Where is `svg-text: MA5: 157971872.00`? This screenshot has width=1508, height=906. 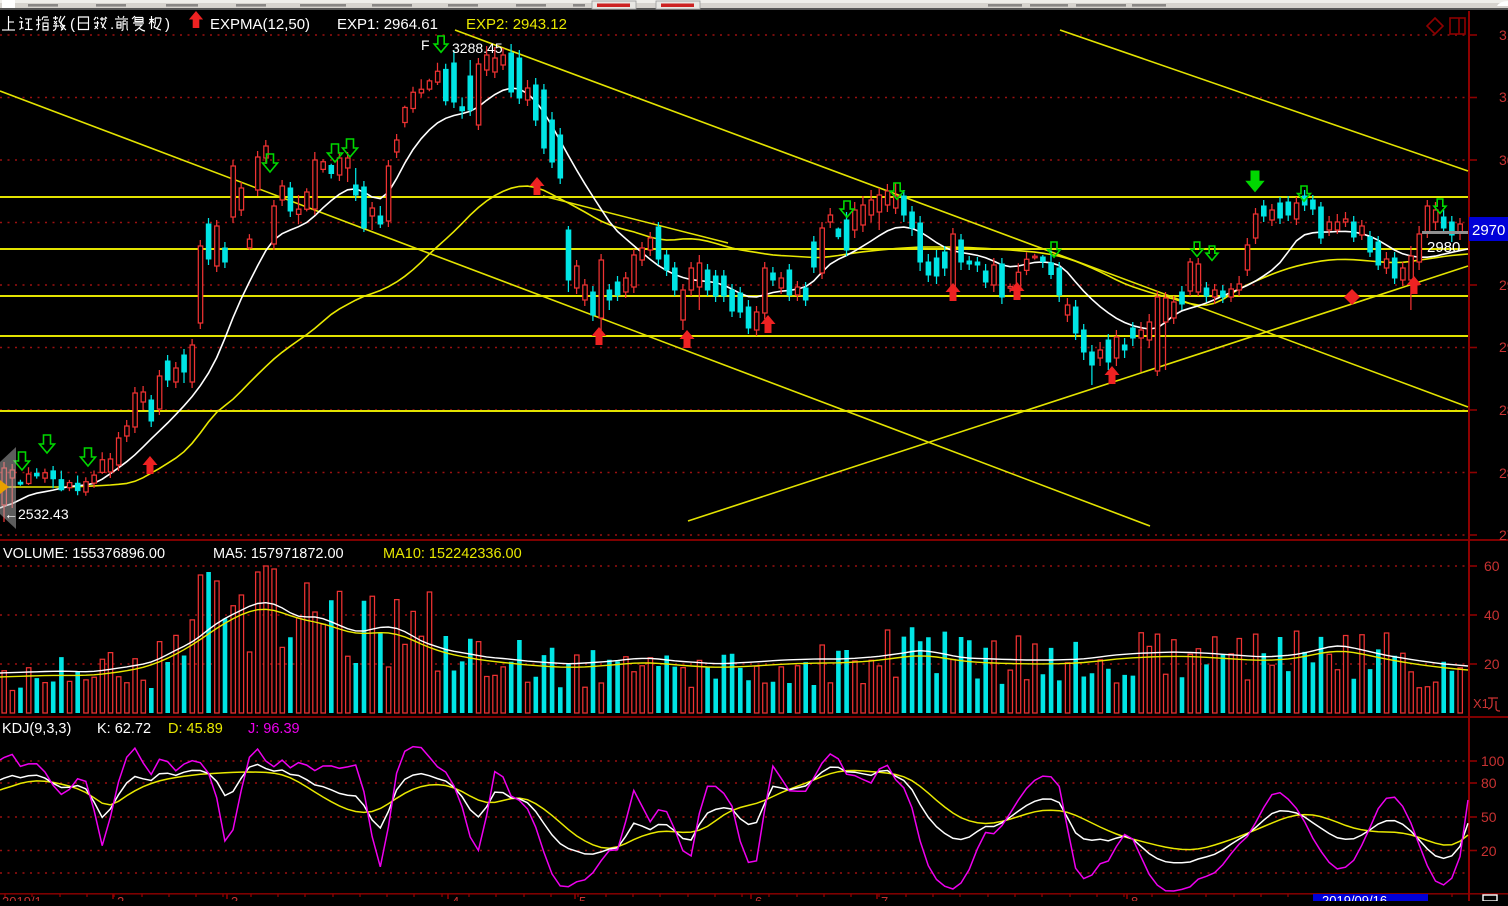 svg-text: MA5: 157971872.00 is located at coordinates (278, 554).